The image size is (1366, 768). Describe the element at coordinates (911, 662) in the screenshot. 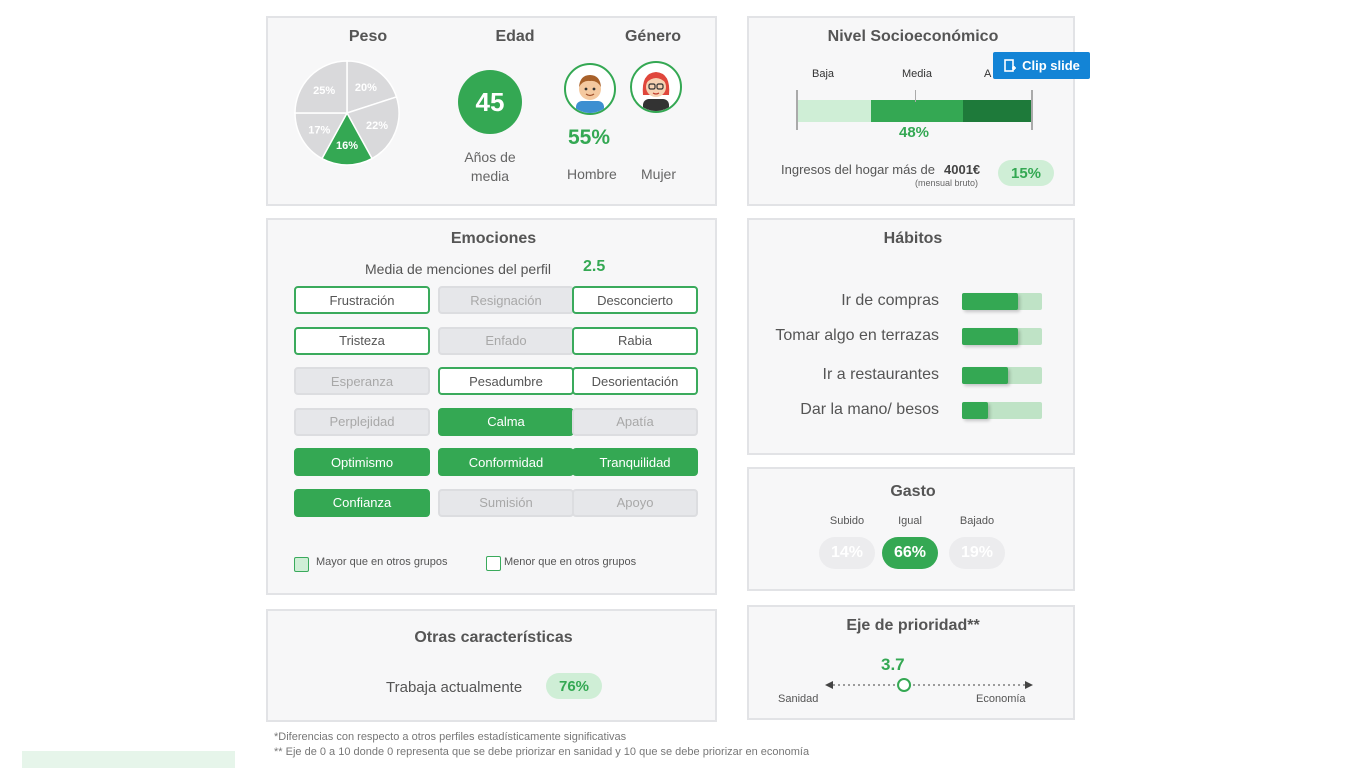

I see `eje-panel: Eje de prioridad** 3.7 Sanidad Economía` at that location.